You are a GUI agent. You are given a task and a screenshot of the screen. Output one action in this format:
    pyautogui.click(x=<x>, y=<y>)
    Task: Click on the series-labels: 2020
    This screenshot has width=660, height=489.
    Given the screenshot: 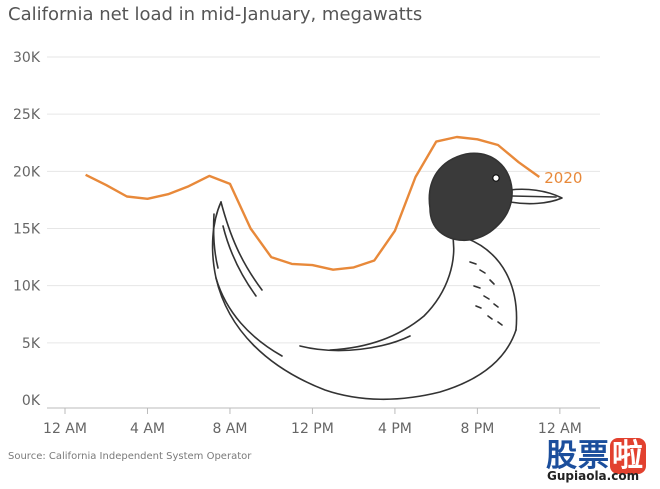 What is the action you would take?
    pyautogui.click(x=563, y=178)
    